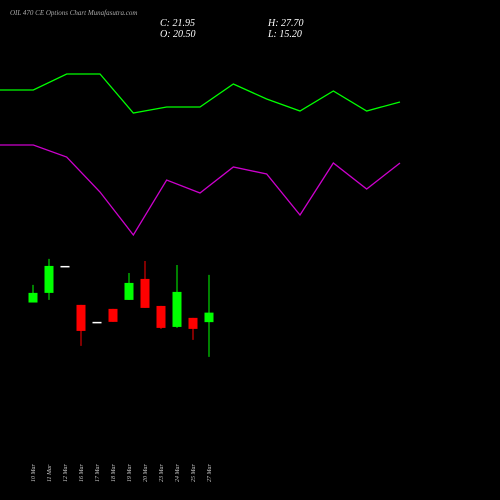 The height and width of the screenshot is (500, 500). I want to click on date-label: 16 Mar, so click(82, 473).